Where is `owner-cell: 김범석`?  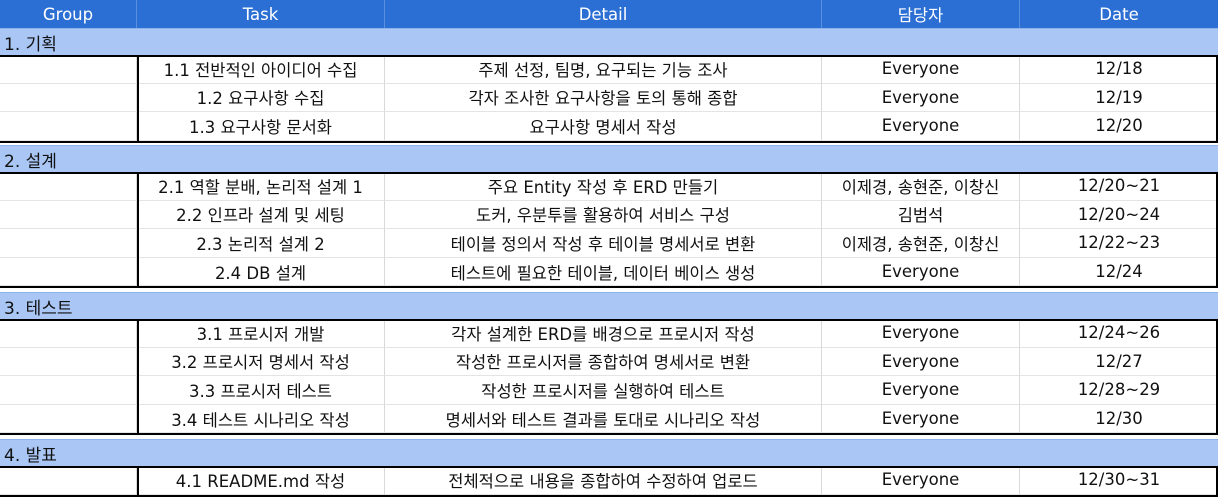 owner-cell: 김범석 is located at coordinates (921, 215).